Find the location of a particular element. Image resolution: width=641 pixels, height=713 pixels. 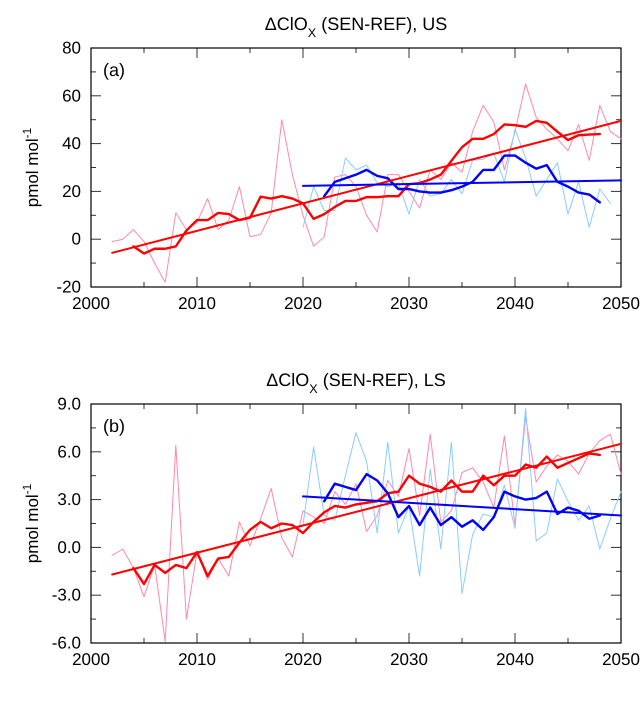

chart-title: ΔClO$_{X}$ (SEN-REF), US is located at coordinates (356, 27).